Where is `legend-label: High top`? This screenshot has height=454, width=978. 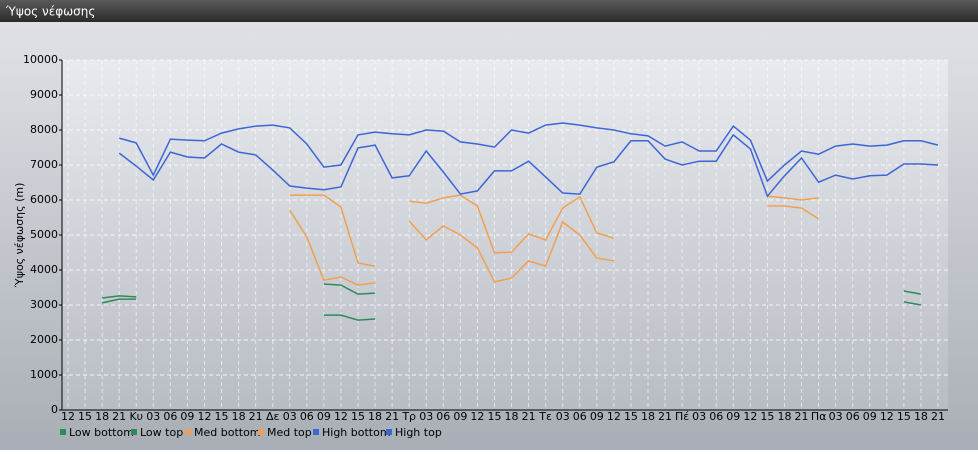 legend-label: High top is located at coordinates (418, 432).